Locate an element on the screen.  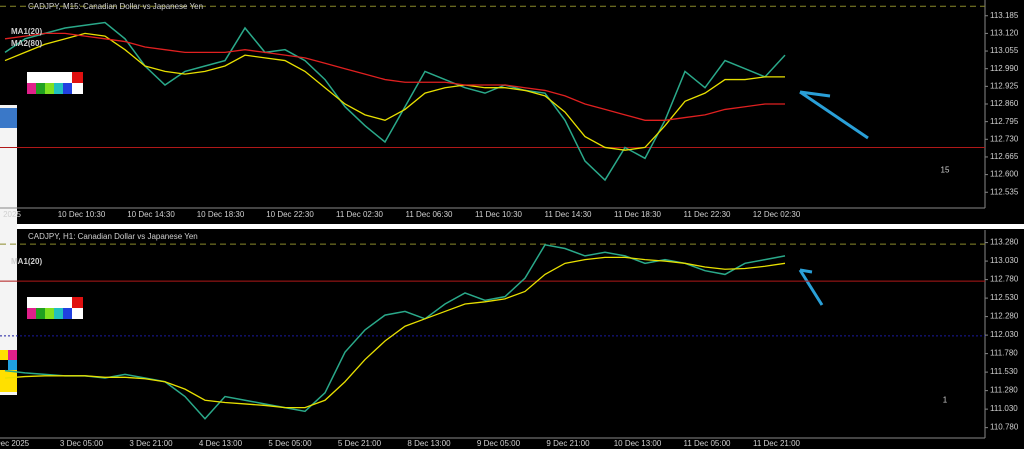
time-label: 11 Dec 22:30 is located at coordinates (708, 214).